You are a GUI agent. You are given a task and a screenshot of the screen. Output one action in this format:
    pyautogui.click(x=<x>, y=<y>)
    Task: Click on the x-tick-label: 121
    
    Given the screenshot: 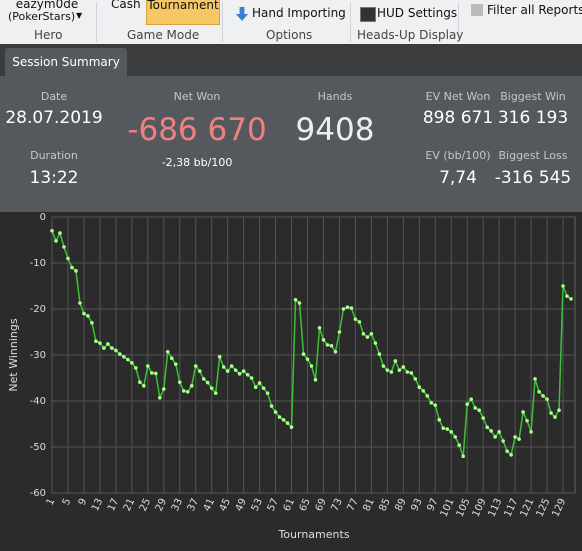 What is the action you would take?
    pyautogui.click(x=527, y=508)
    